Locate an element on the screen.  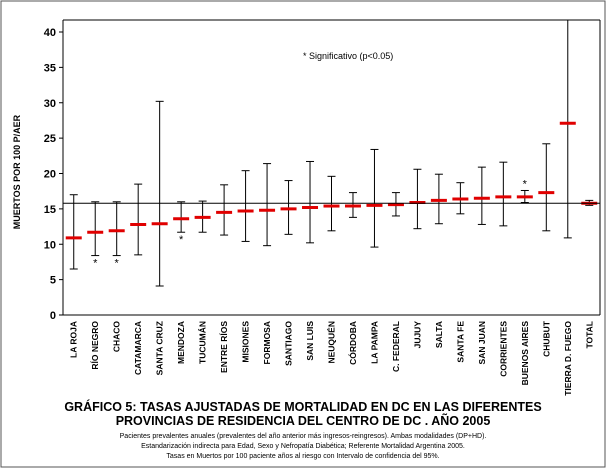
y-tick-label: 40 is located at coordinates (50, 33).